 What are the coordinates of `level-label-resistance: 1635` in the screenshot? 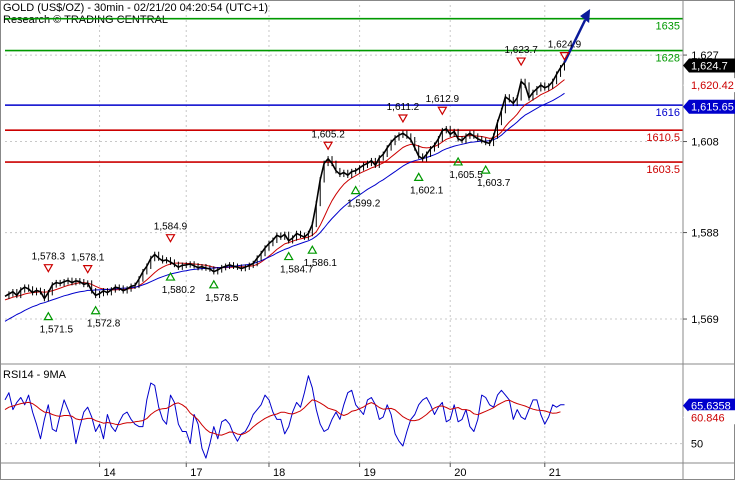 It's located at (668, 27).